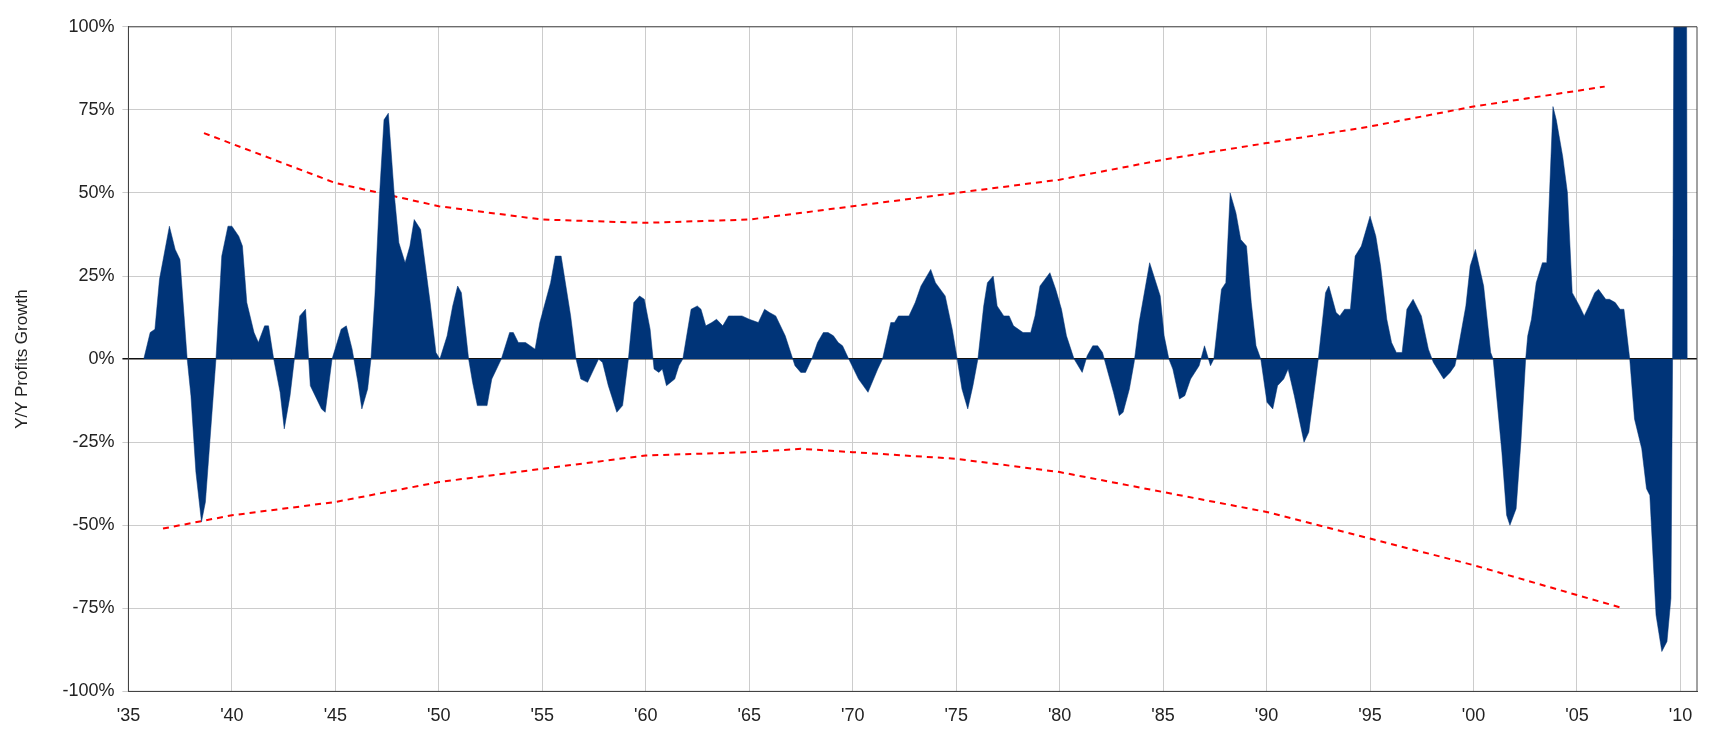 The height and width of the screenshot is (749, 1715). I want to click on x-tick-label: '75, so click(956, 715).